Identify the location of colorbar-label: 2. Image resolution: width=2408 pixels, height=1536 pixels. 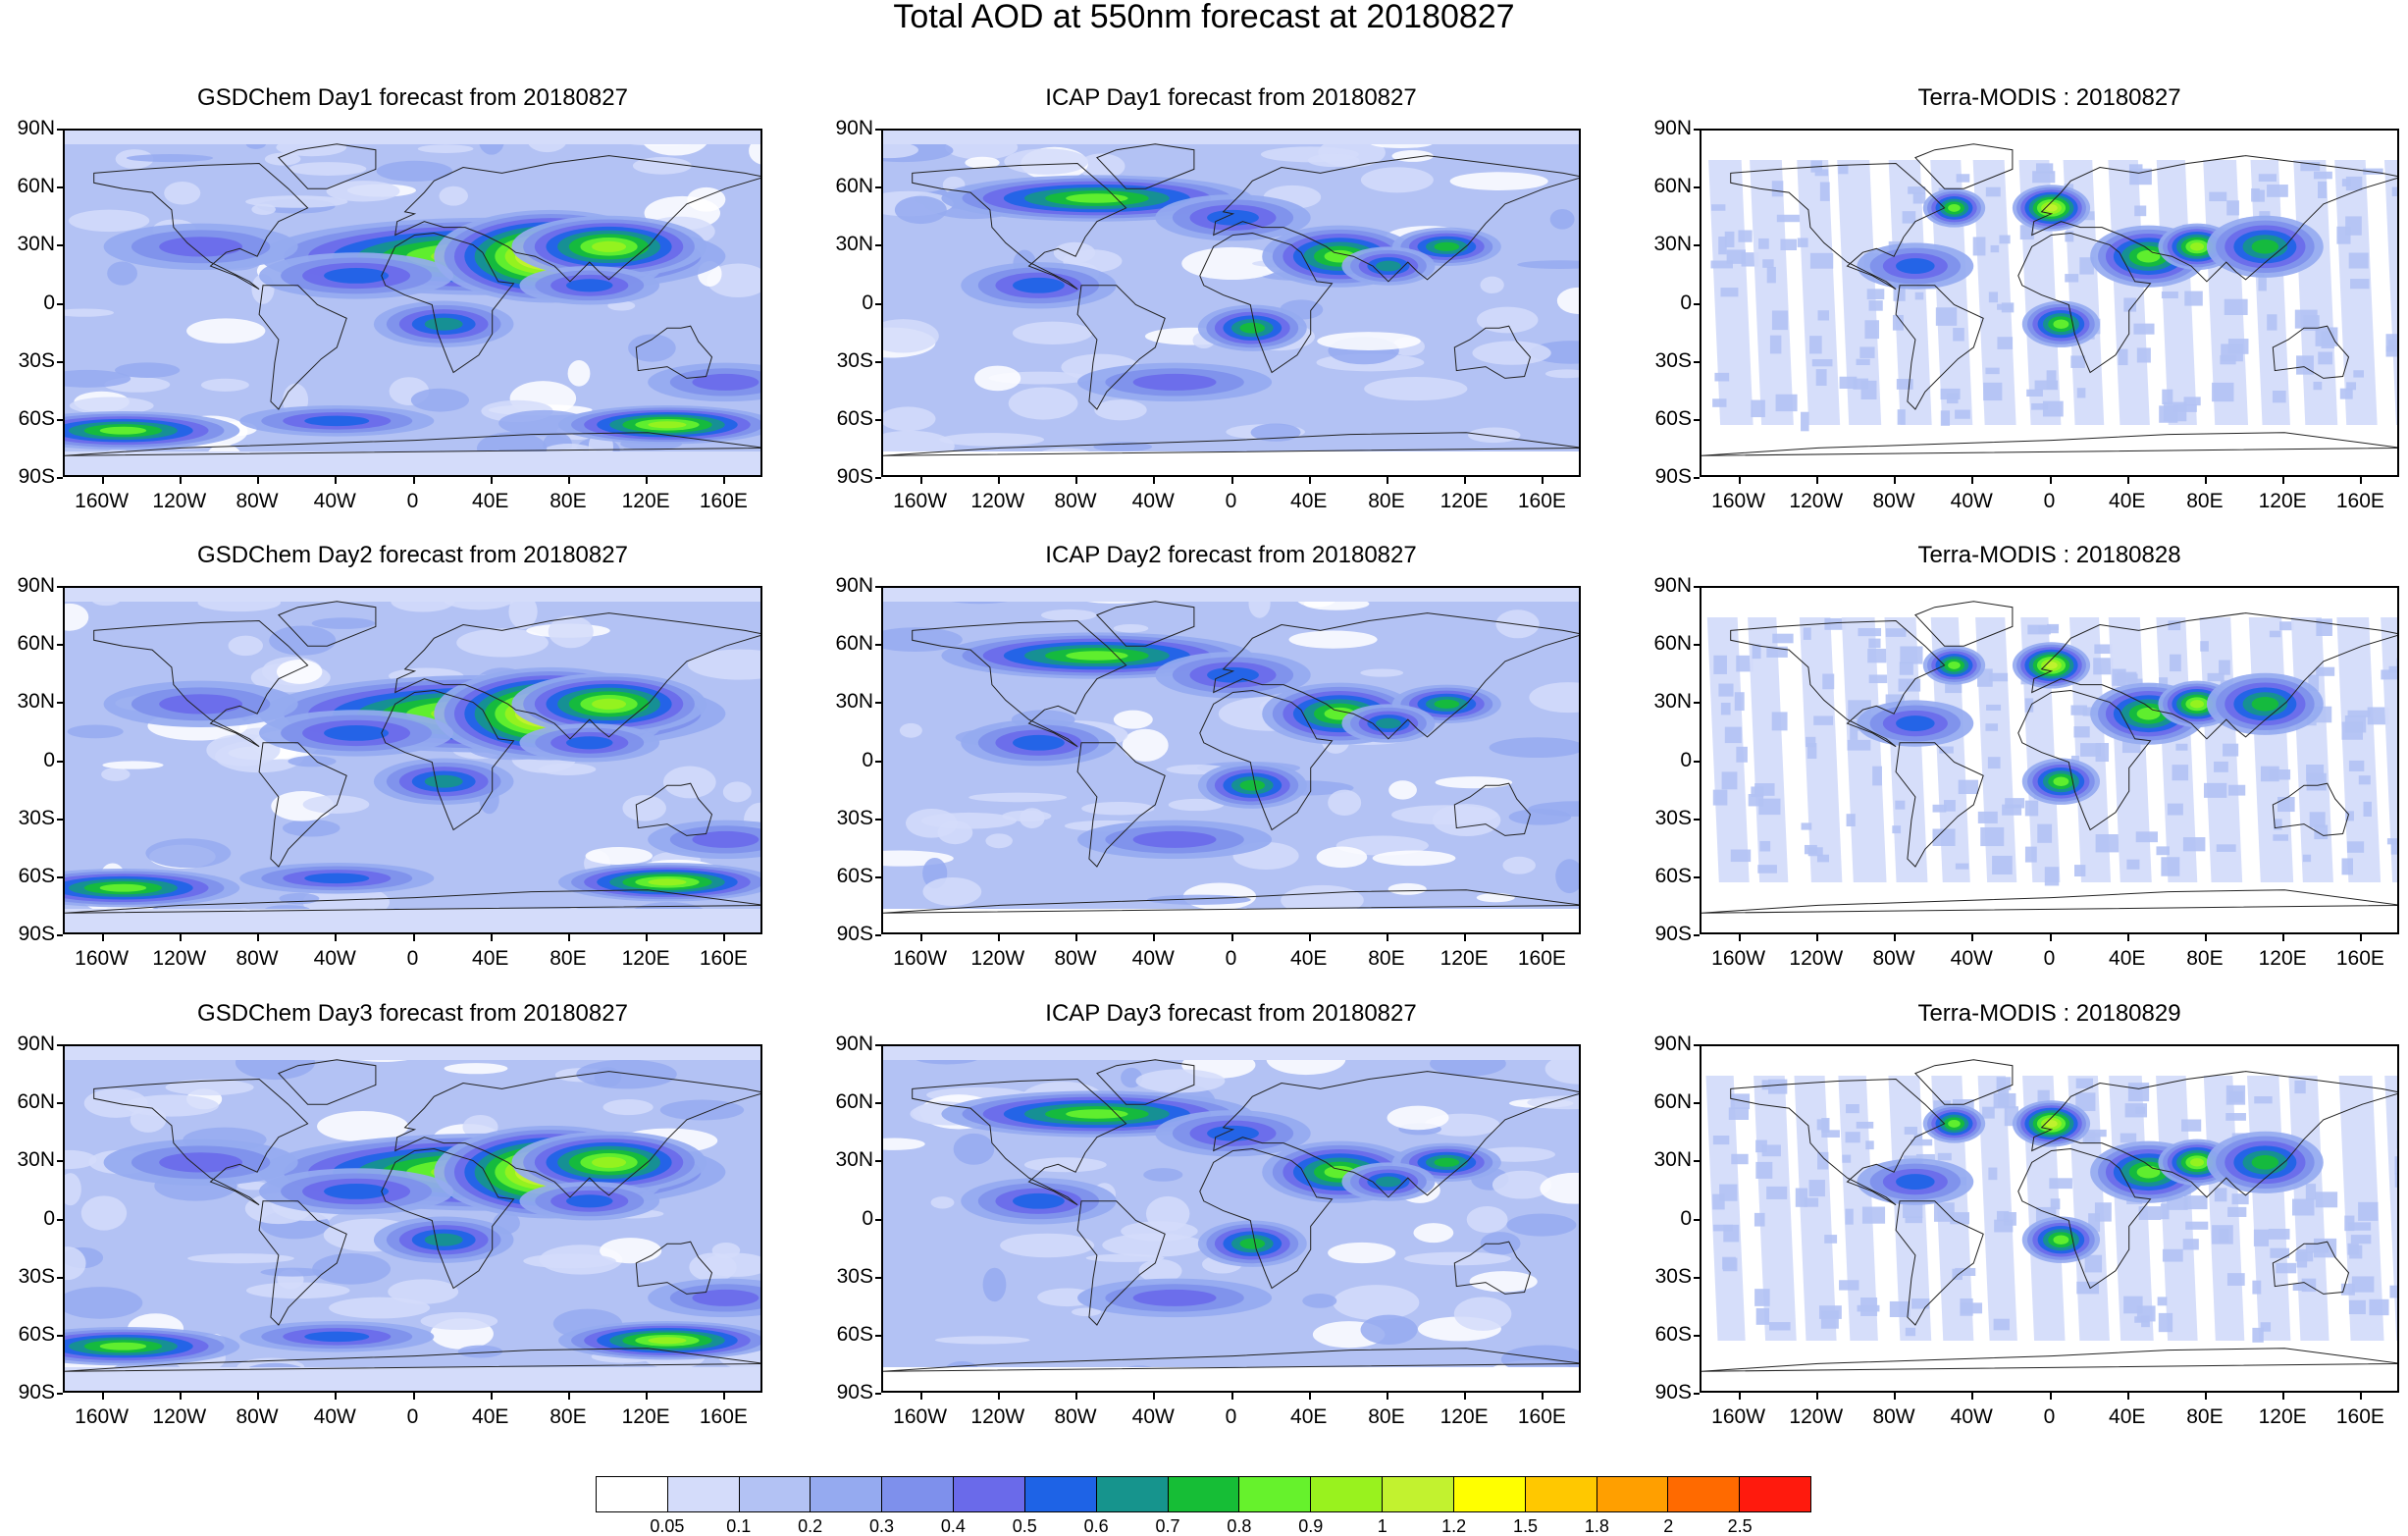
(1668, 1526).